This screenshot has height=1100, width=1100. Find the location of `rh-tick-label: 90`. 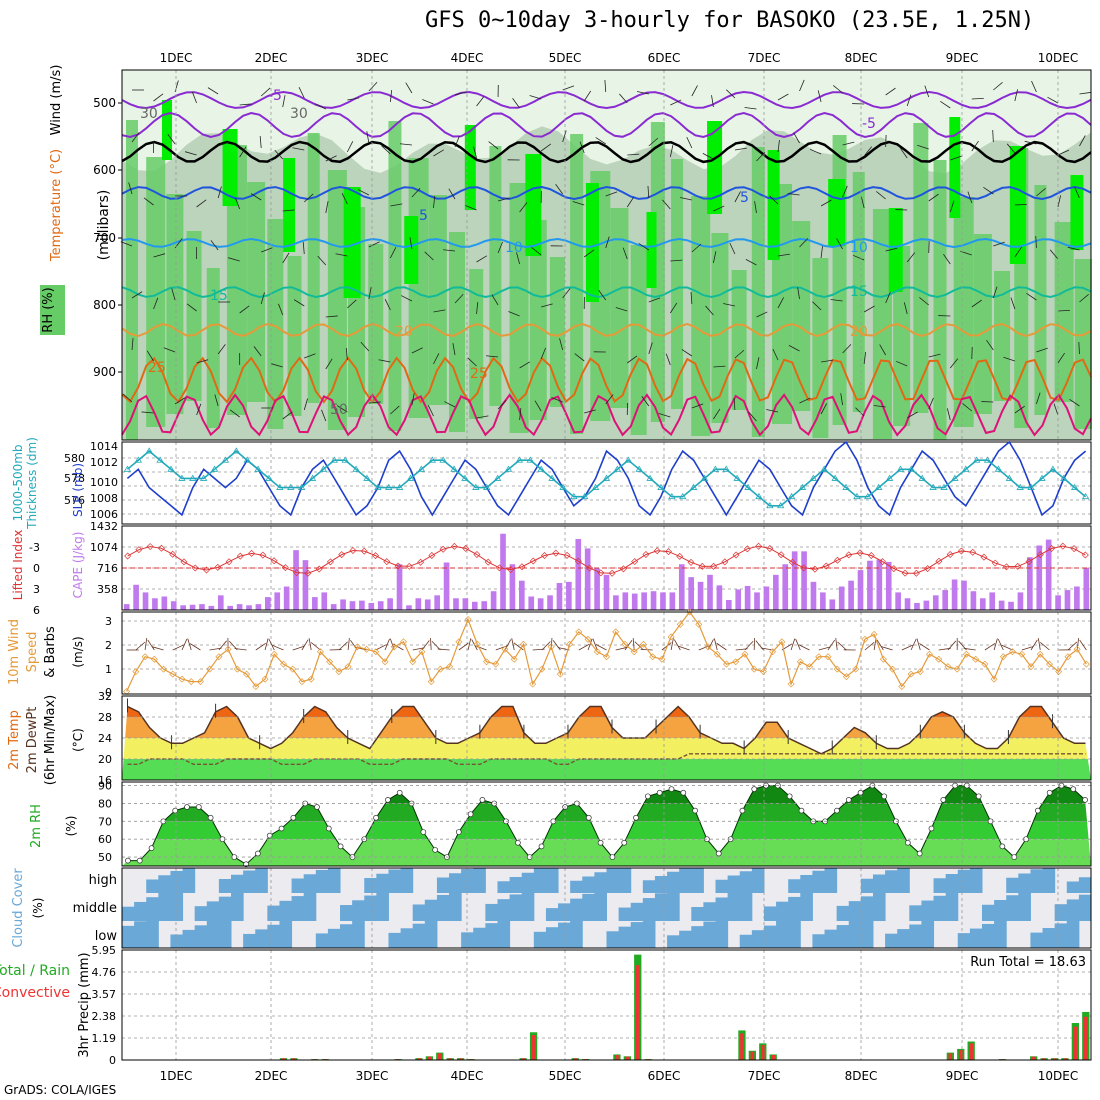

rh-tick-label: 90 is located at coordinates (105, 786).